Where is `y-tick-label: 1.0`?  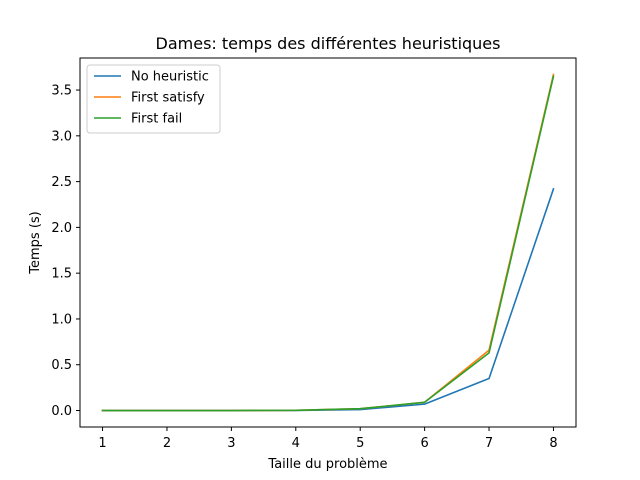 y-tick-label: 1.0 is located at coordinates (61, 319).